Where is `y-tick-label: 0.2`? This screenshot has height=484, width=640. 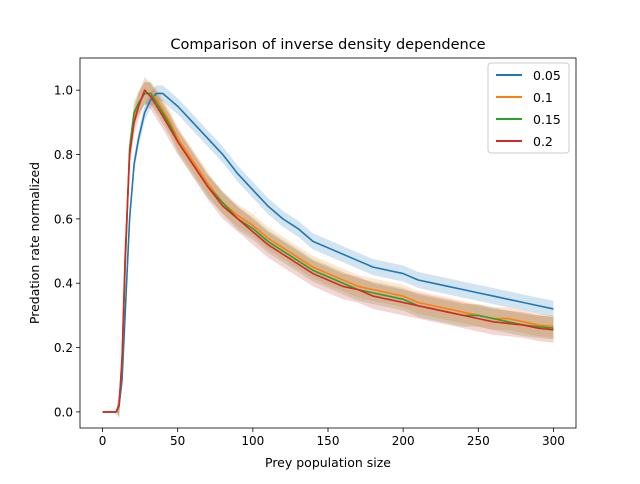 y-tick-label: 0.2 is located at coordinates (63, 348).